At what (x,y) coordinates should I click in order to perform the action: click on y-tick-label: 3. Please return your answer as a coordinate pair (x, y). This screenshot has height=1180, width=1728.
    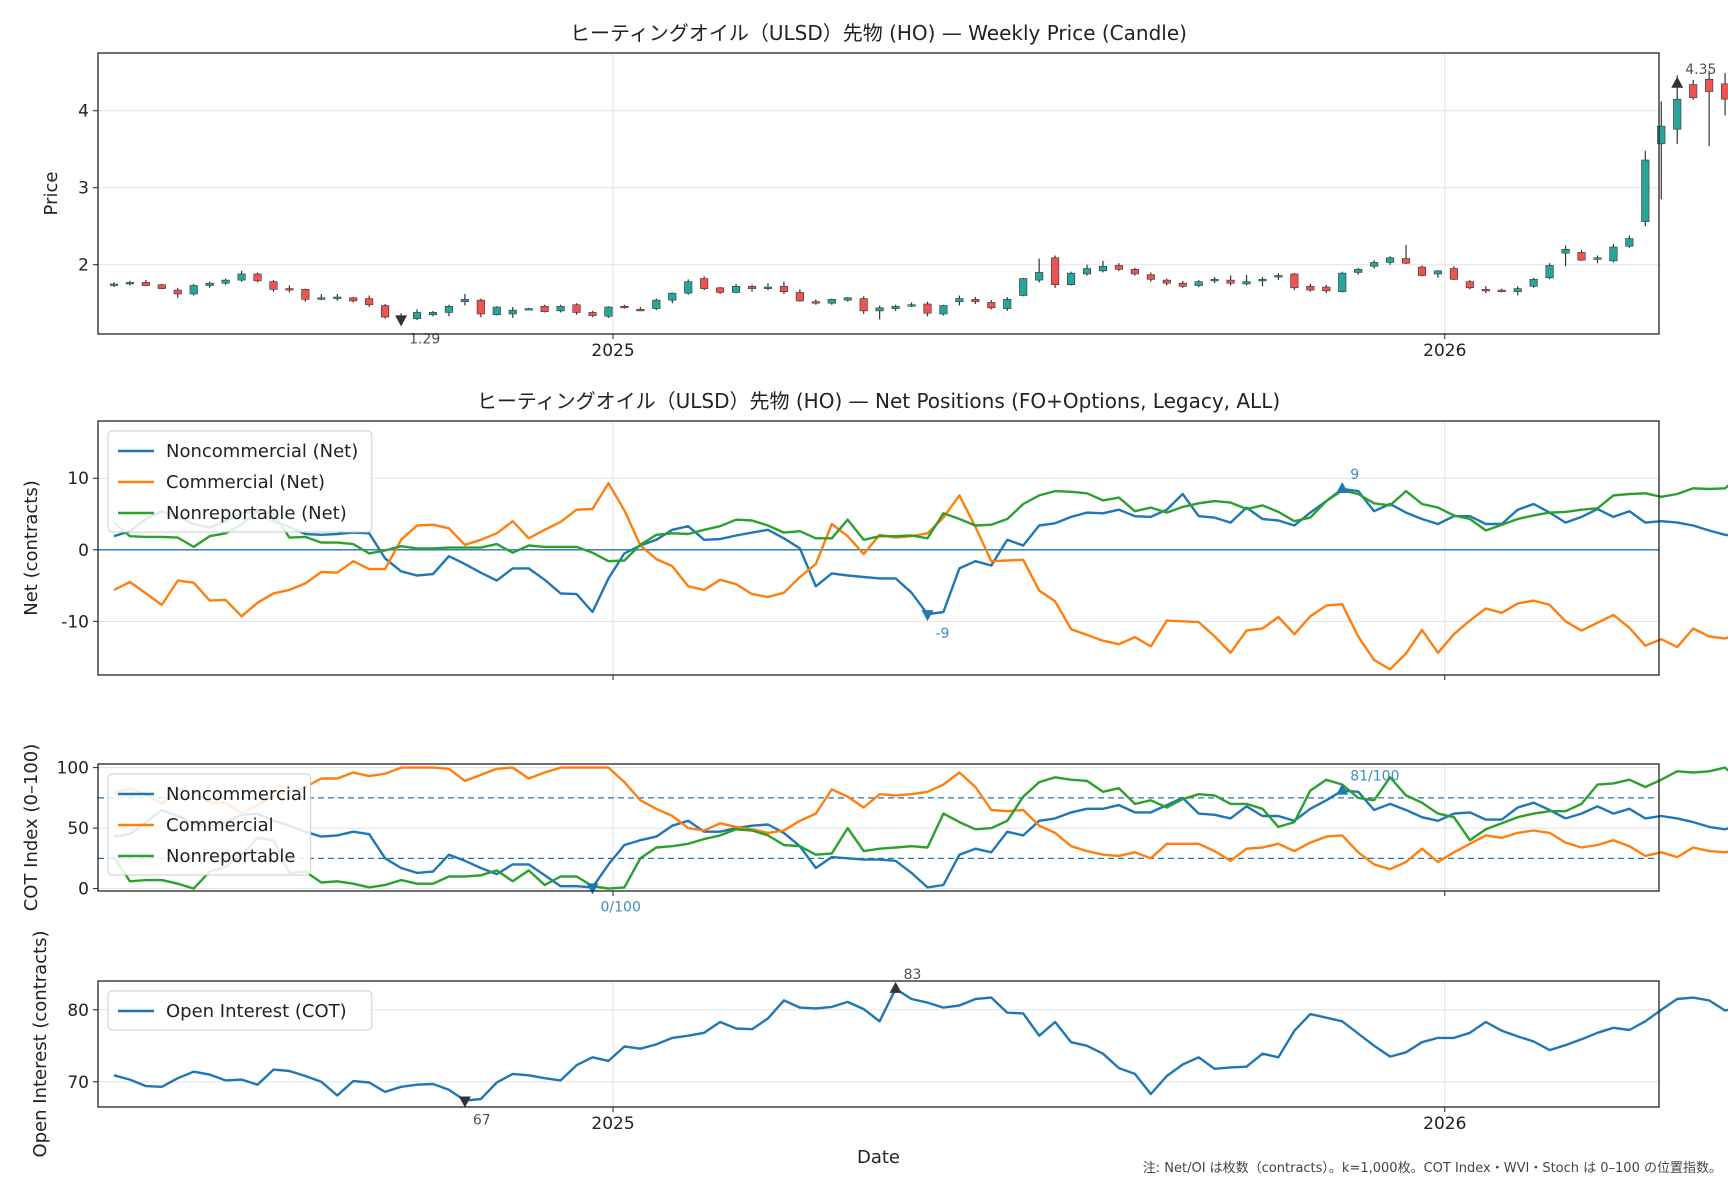
    Looking at the image, I should click on (83, 189).